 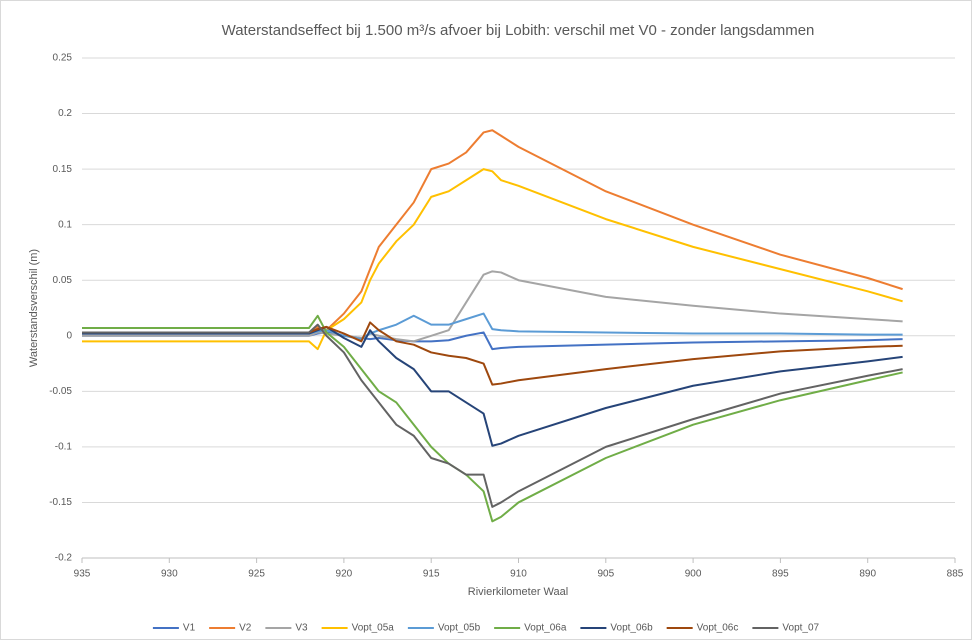 What do you see at coordinates (63, 280) in the screenshot?
I see `y-tick-label: 0.05` at bounding box center [63, 280].